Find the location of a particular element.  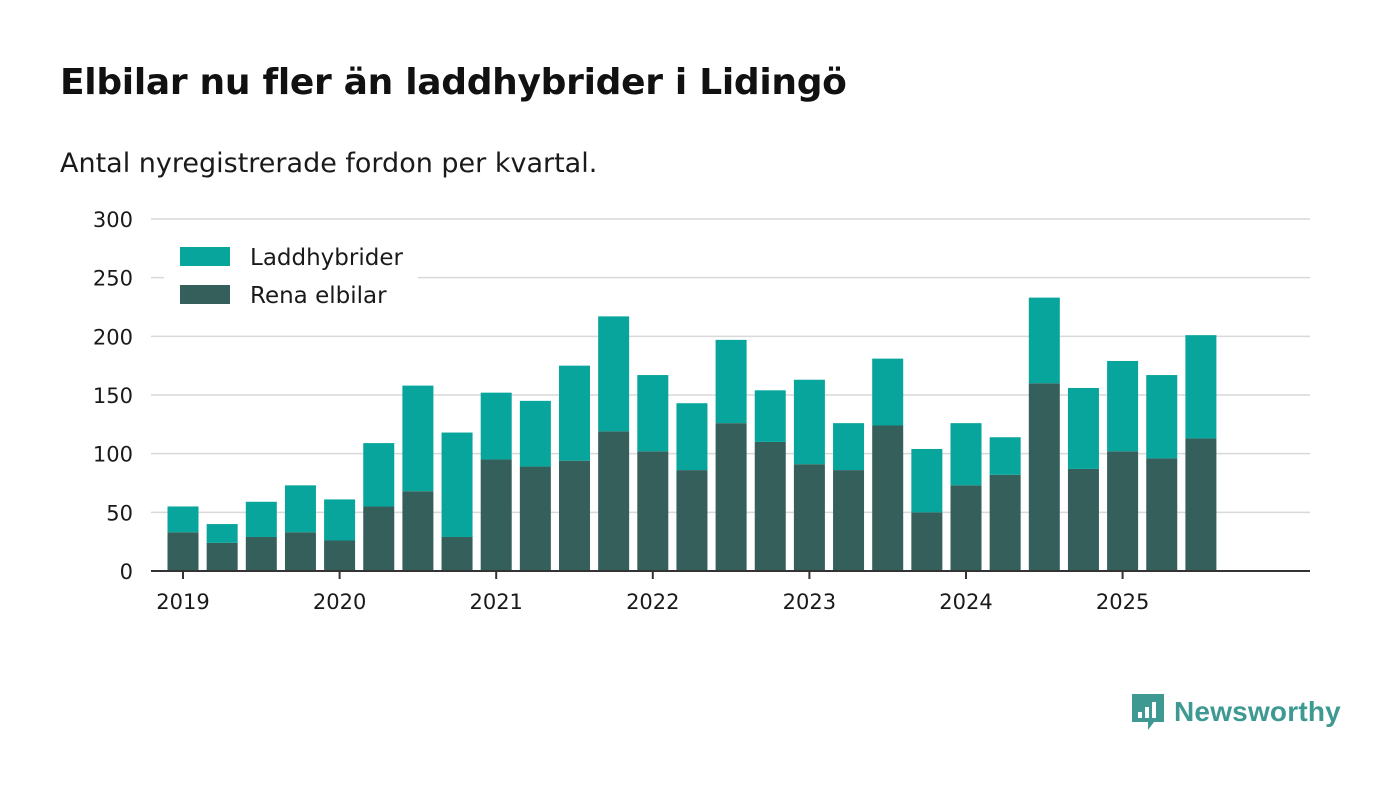

x-tick-label: 2025 is located at coordinates (1122, 602).